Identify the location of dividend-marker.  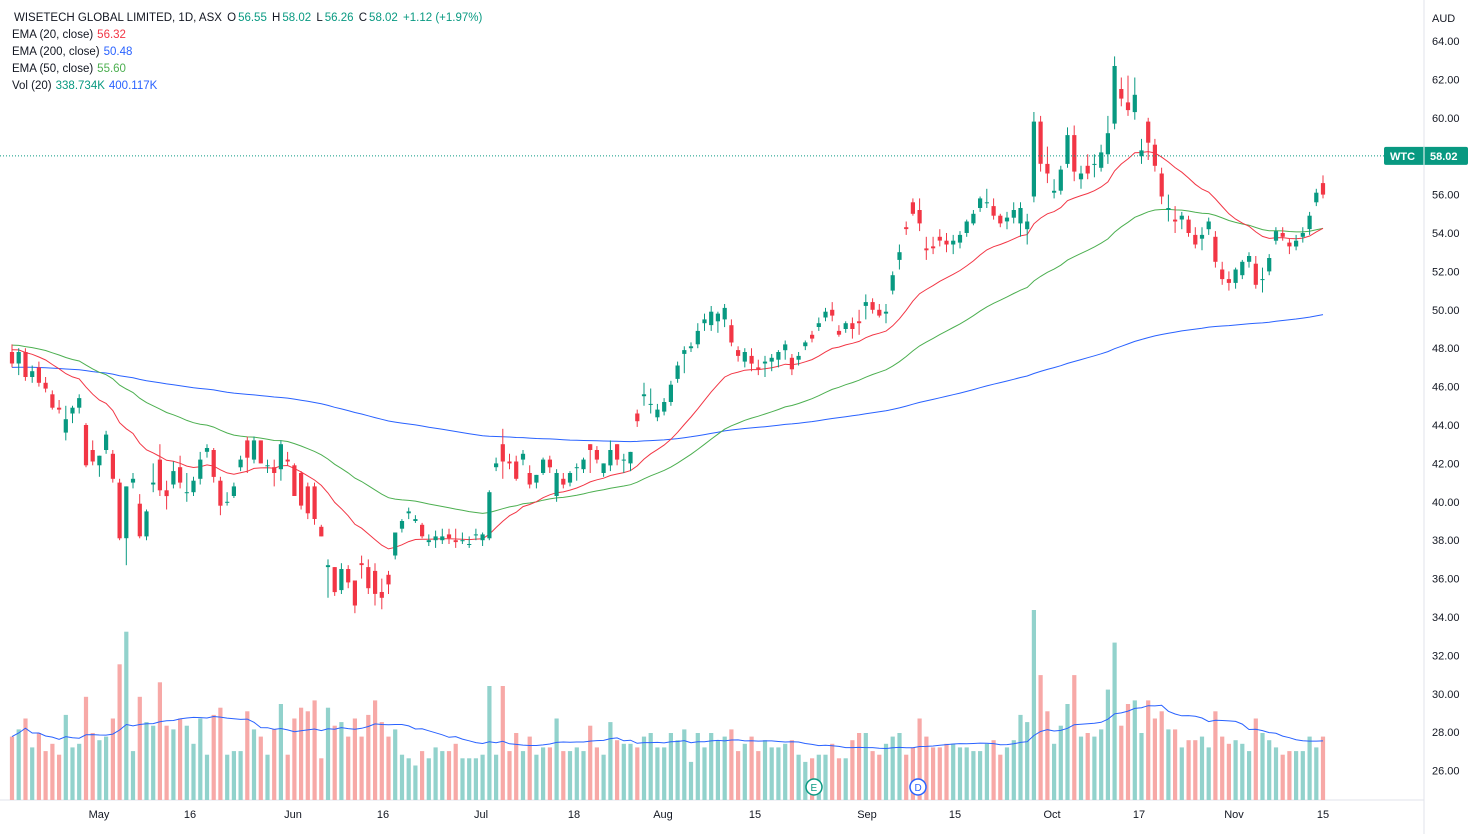
(918, 787).